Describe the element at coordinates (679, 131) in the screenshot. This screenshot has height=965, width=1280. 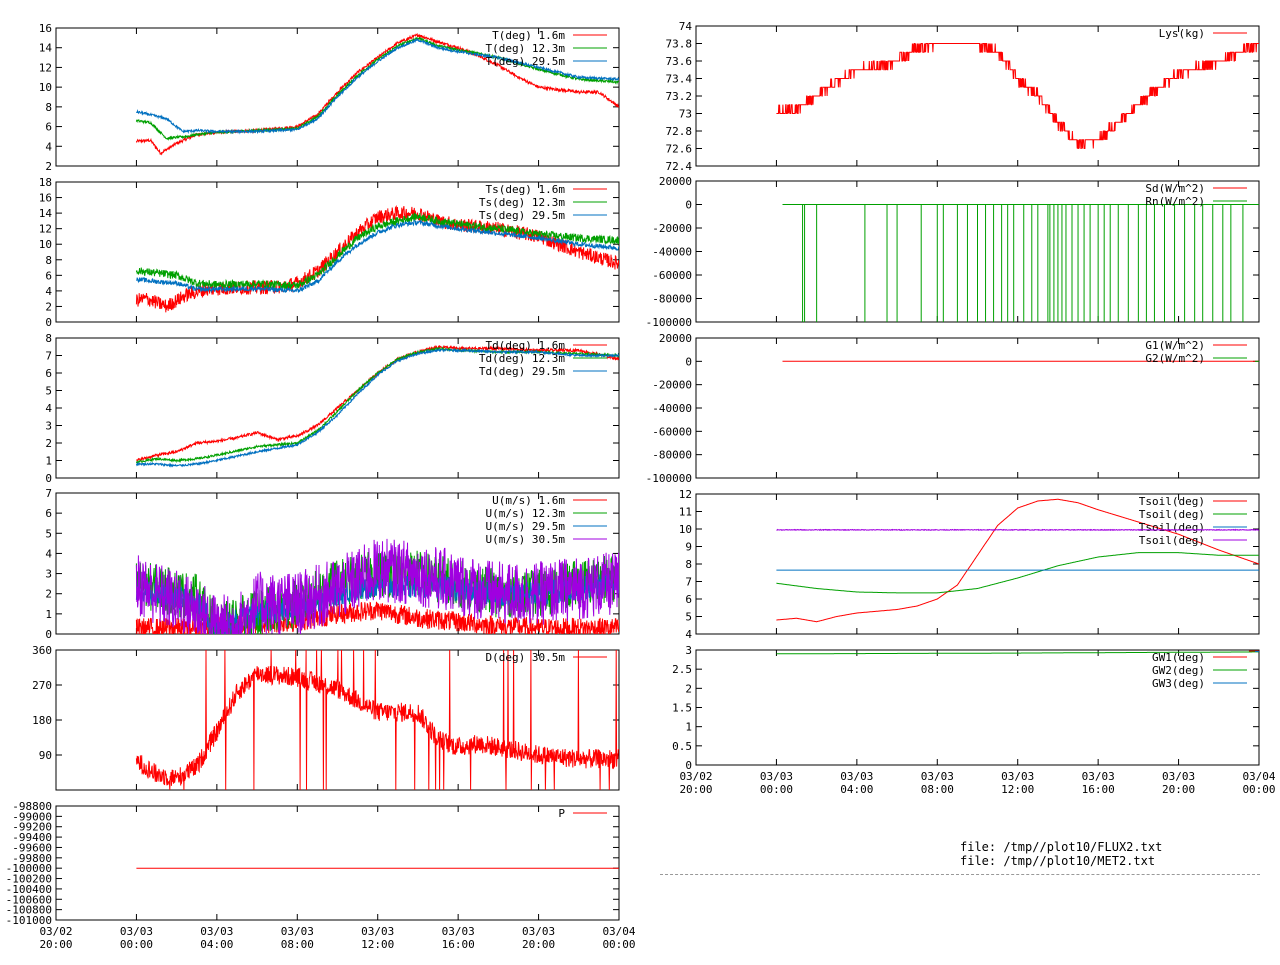
I see `y-tick-label: 72.8` at that location.